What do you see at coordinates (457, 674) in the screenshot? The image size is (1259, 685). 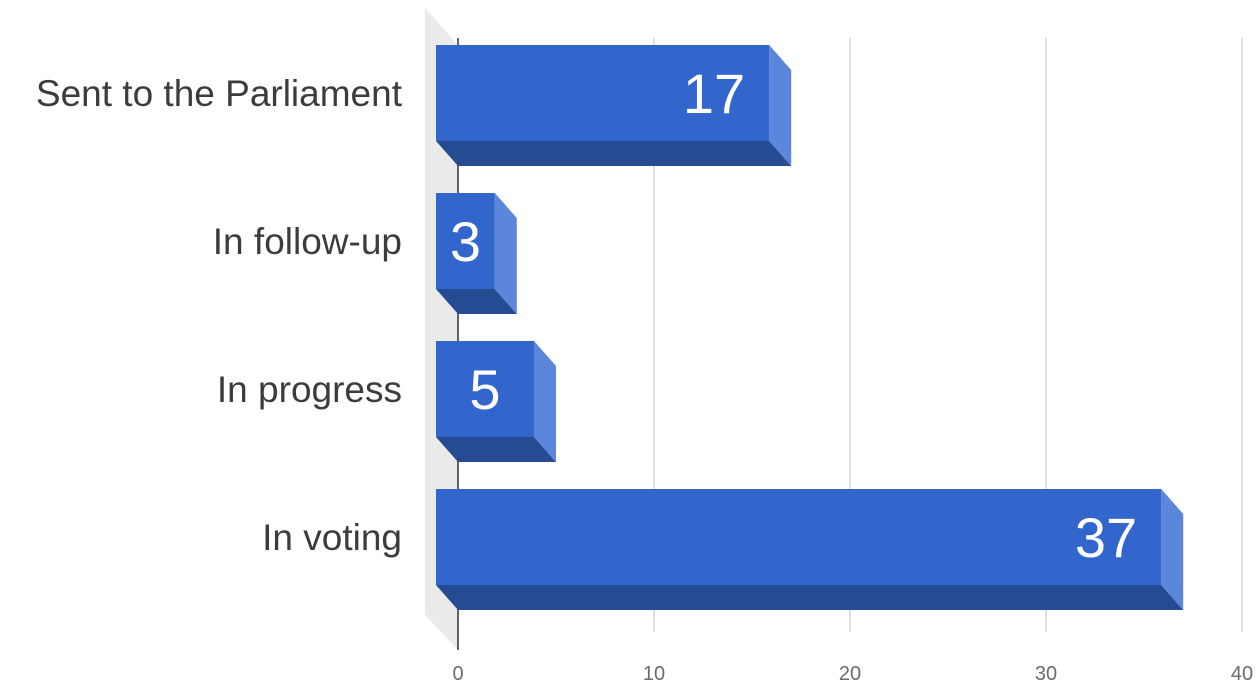 I see `x-tick-label: 0` at bounding box center [457, 674].